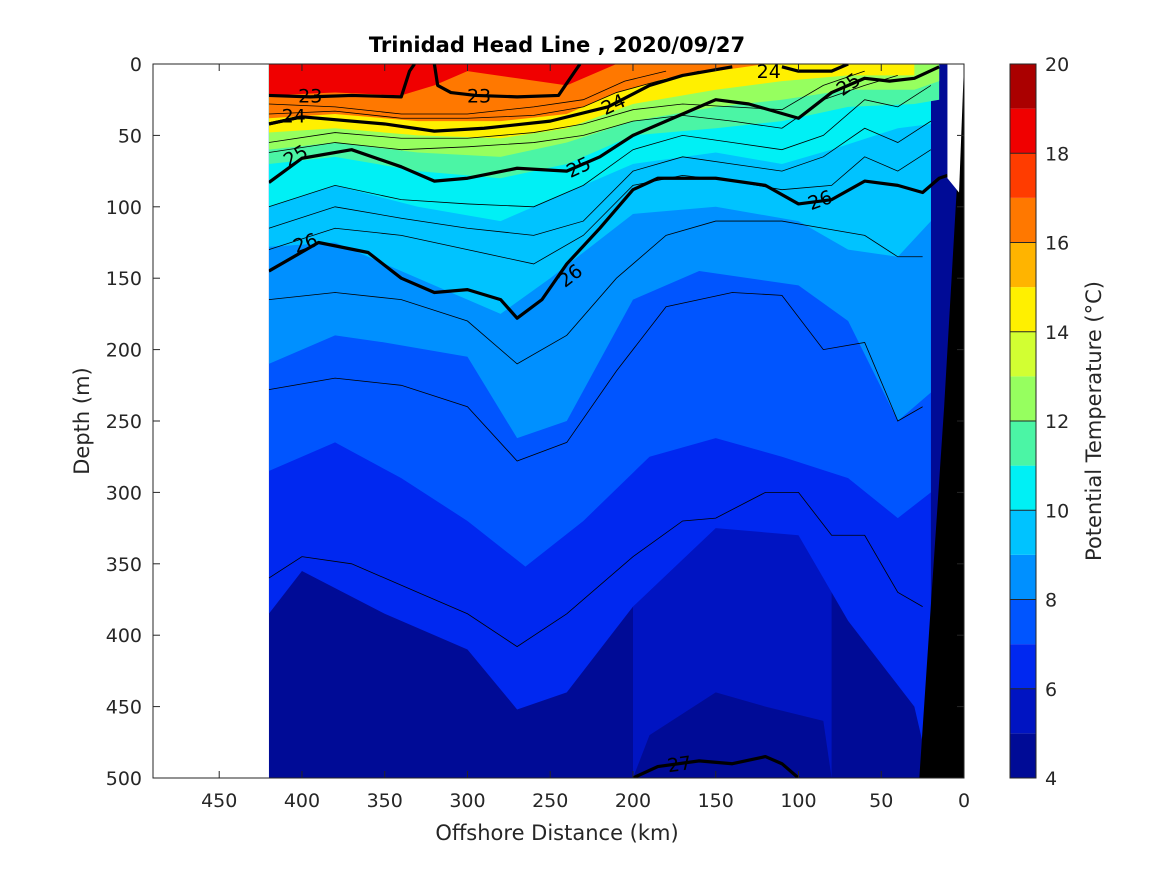 The image size is (1167, 875). What do you see at coordinates (82, 420) in the screenshot?
I see `y-axis-label: Depth (m)` at bounding box center [82, 420].